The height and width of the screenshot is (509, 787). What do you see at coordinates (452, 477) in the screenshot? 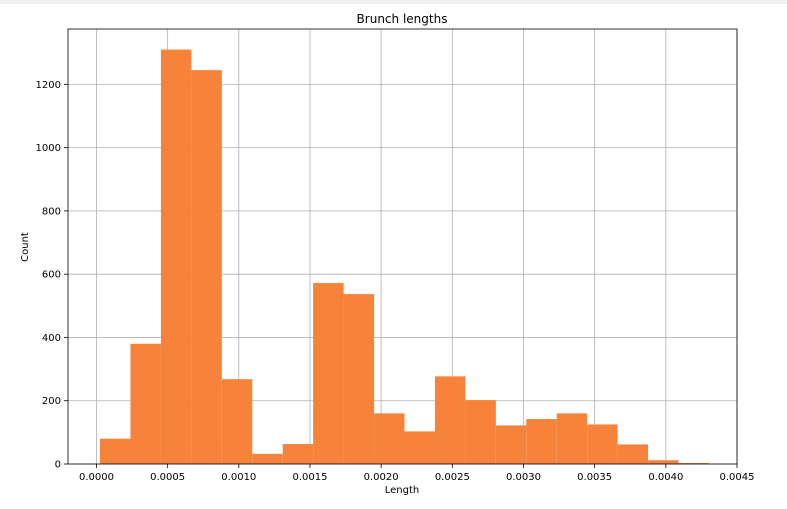
I see `x-tick-label: 0.0025` at bounding box center [452, 477].